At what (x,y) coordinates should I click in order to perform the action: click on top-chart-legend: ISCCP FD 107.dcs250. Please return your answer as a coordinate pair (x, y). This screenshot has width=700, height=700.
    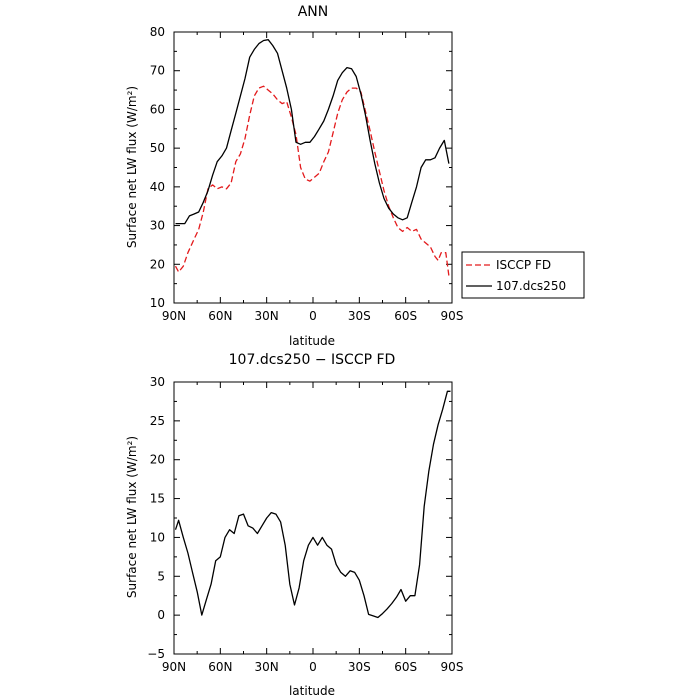
    Looking at the image, I should click on (523, 275).